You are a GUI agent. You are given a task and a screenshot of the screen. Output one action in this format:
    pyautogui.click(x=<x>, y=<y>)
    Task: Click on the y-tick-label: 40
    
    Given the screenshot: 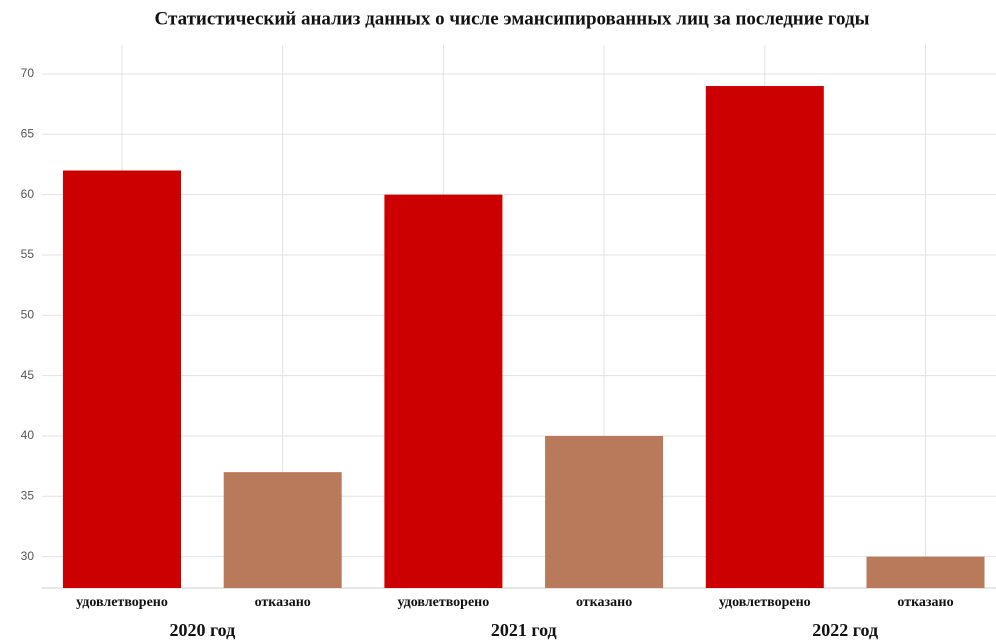 What is the action you would take?
    pyautogui.click(x=28, y=435)
    